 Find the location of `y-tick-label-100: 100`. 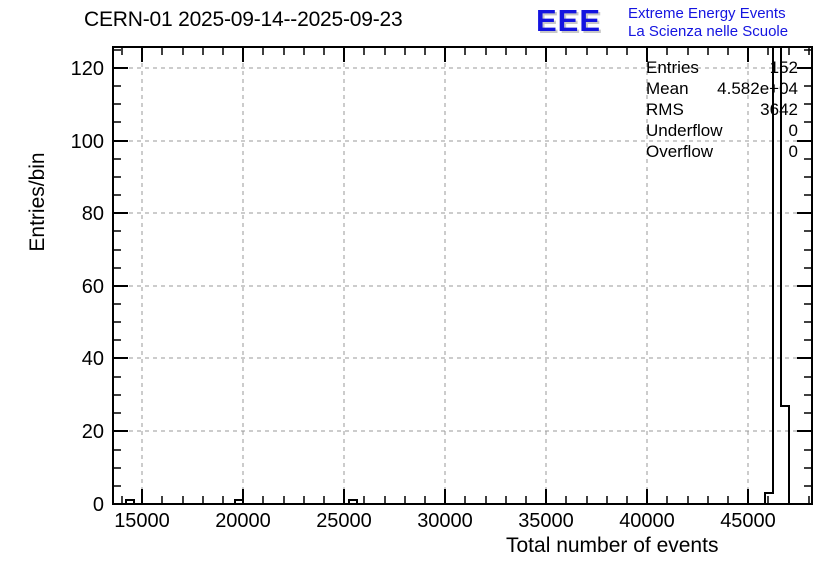

y-tick-label-100: 100 is located at coordinates (87, 142).